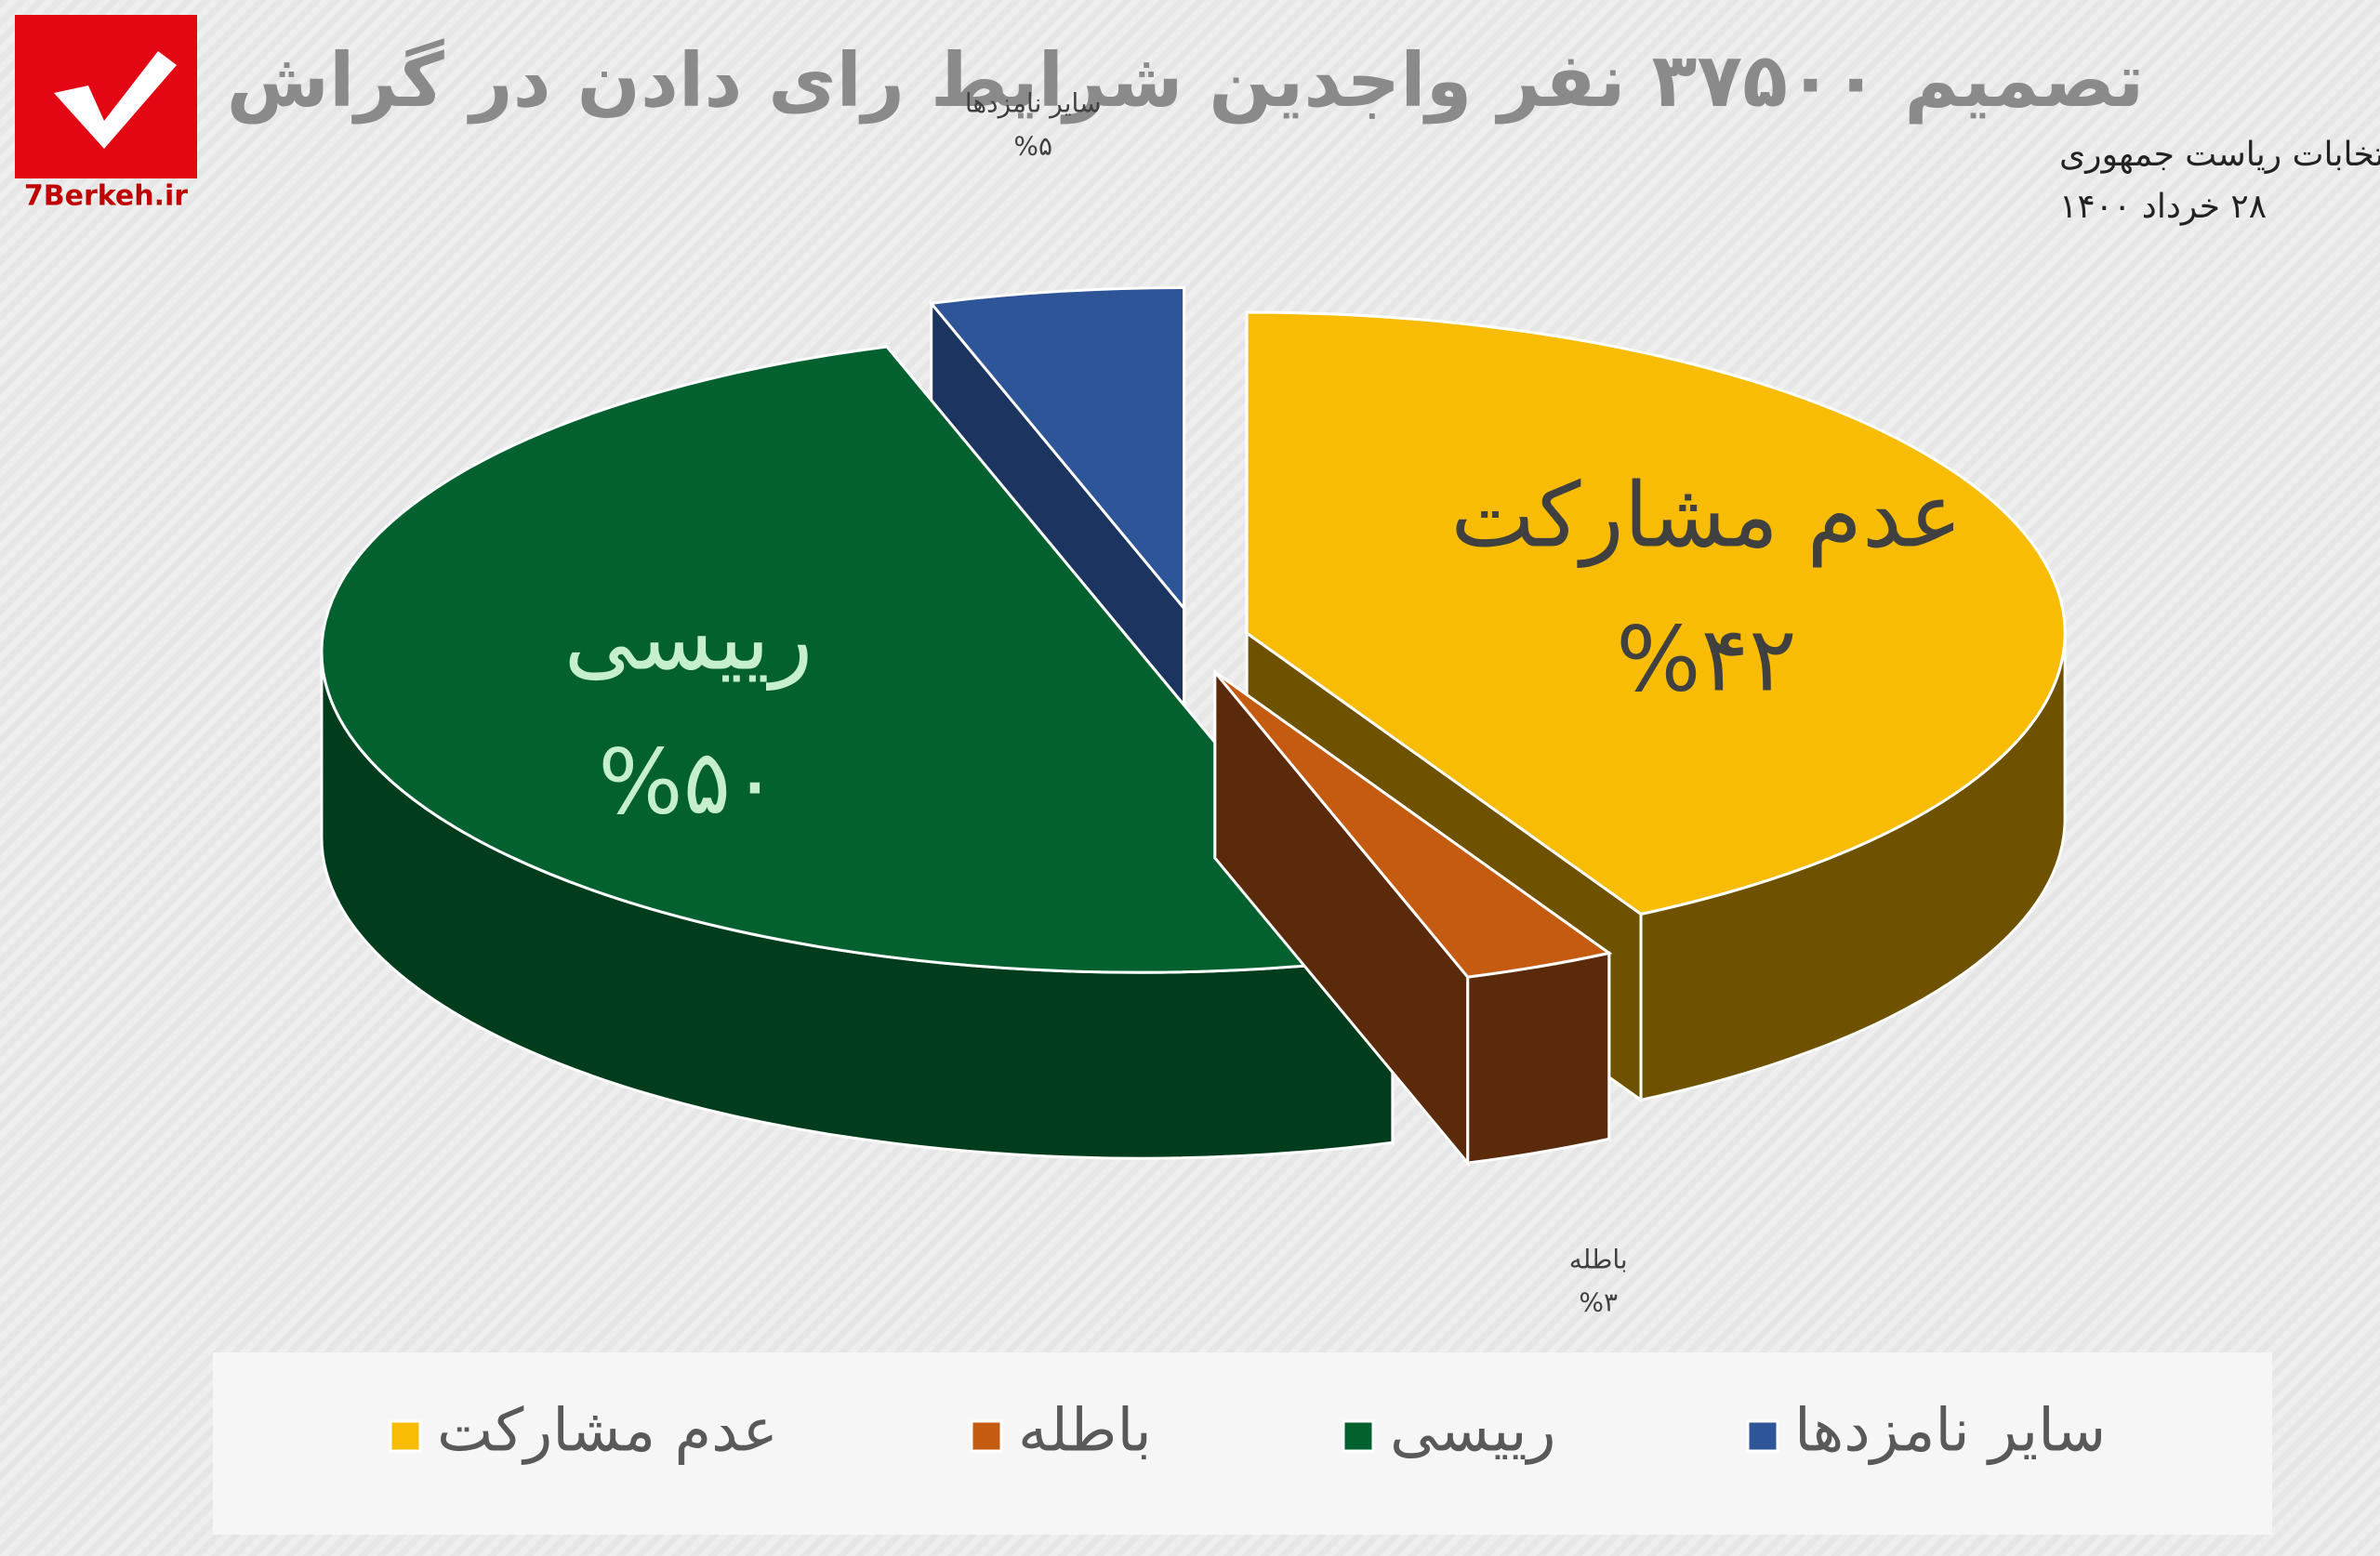  Describe the element at coordinates (115, 100) in the screenshot. I see `logo-check` at that location.